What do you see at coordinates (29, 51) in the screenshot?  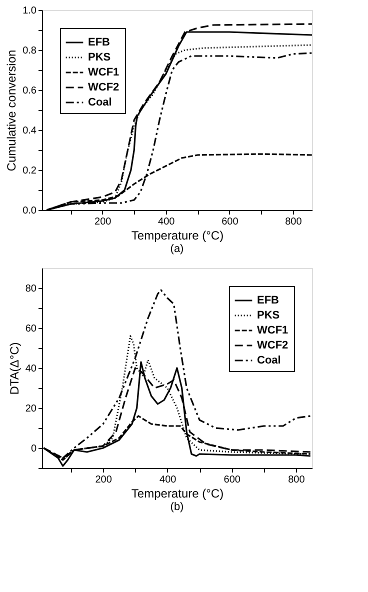 I see `y-tick-label: 0.8` at bounding box center [29, 51].